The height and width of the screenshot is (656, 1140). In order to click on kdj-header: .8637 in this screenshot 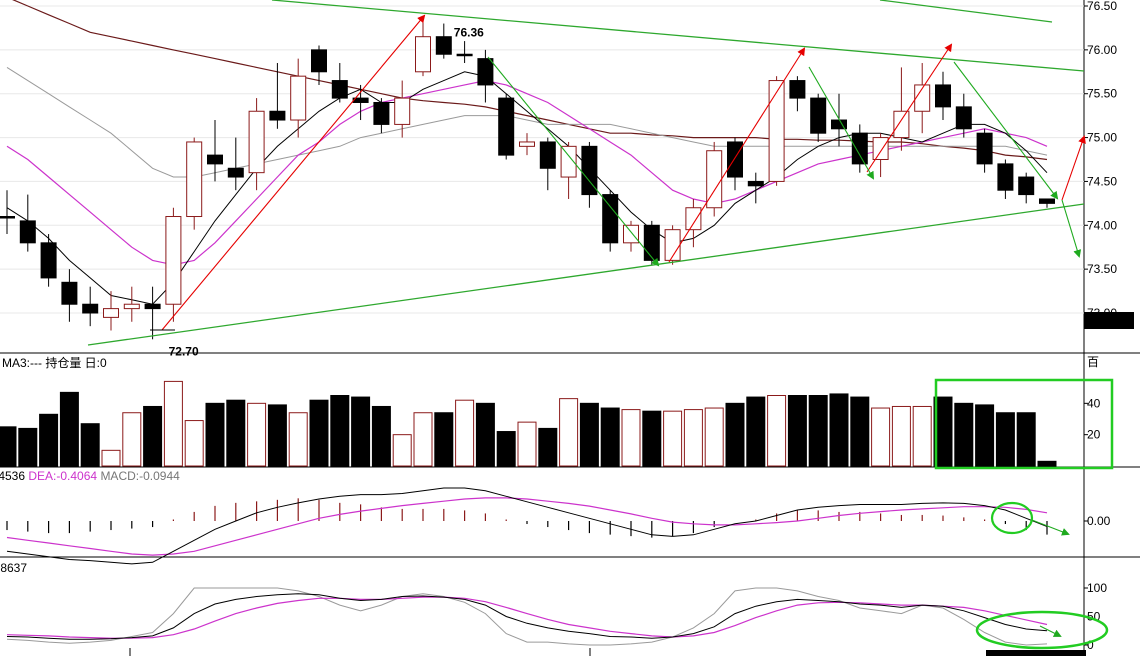, I will do `click(13, 568)`.